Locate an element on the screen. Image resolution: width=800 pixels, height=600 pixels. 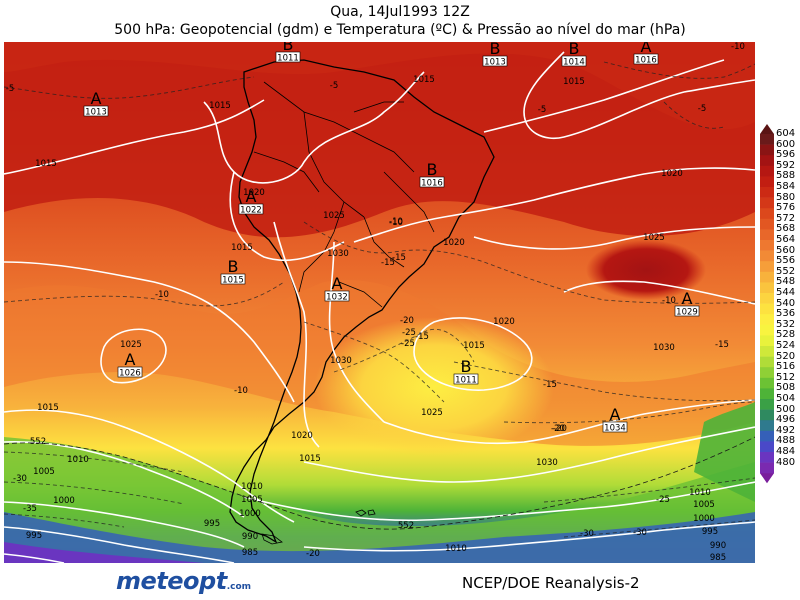
legend-level-label: 488 is located at coordinates (786, 441).